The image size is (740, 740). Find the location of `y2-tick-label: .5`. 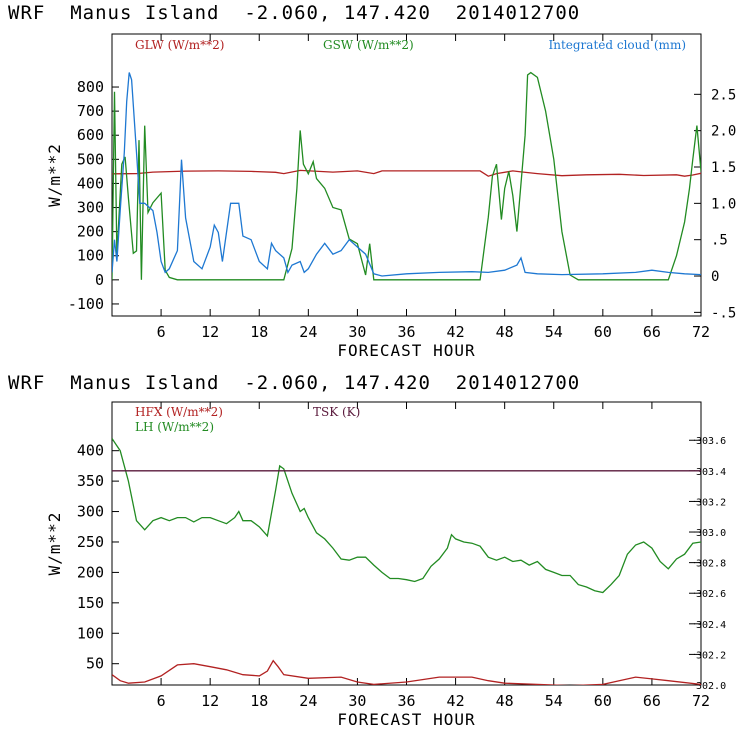

y2-tick-label: .5 is located at coordinates (719, 241).